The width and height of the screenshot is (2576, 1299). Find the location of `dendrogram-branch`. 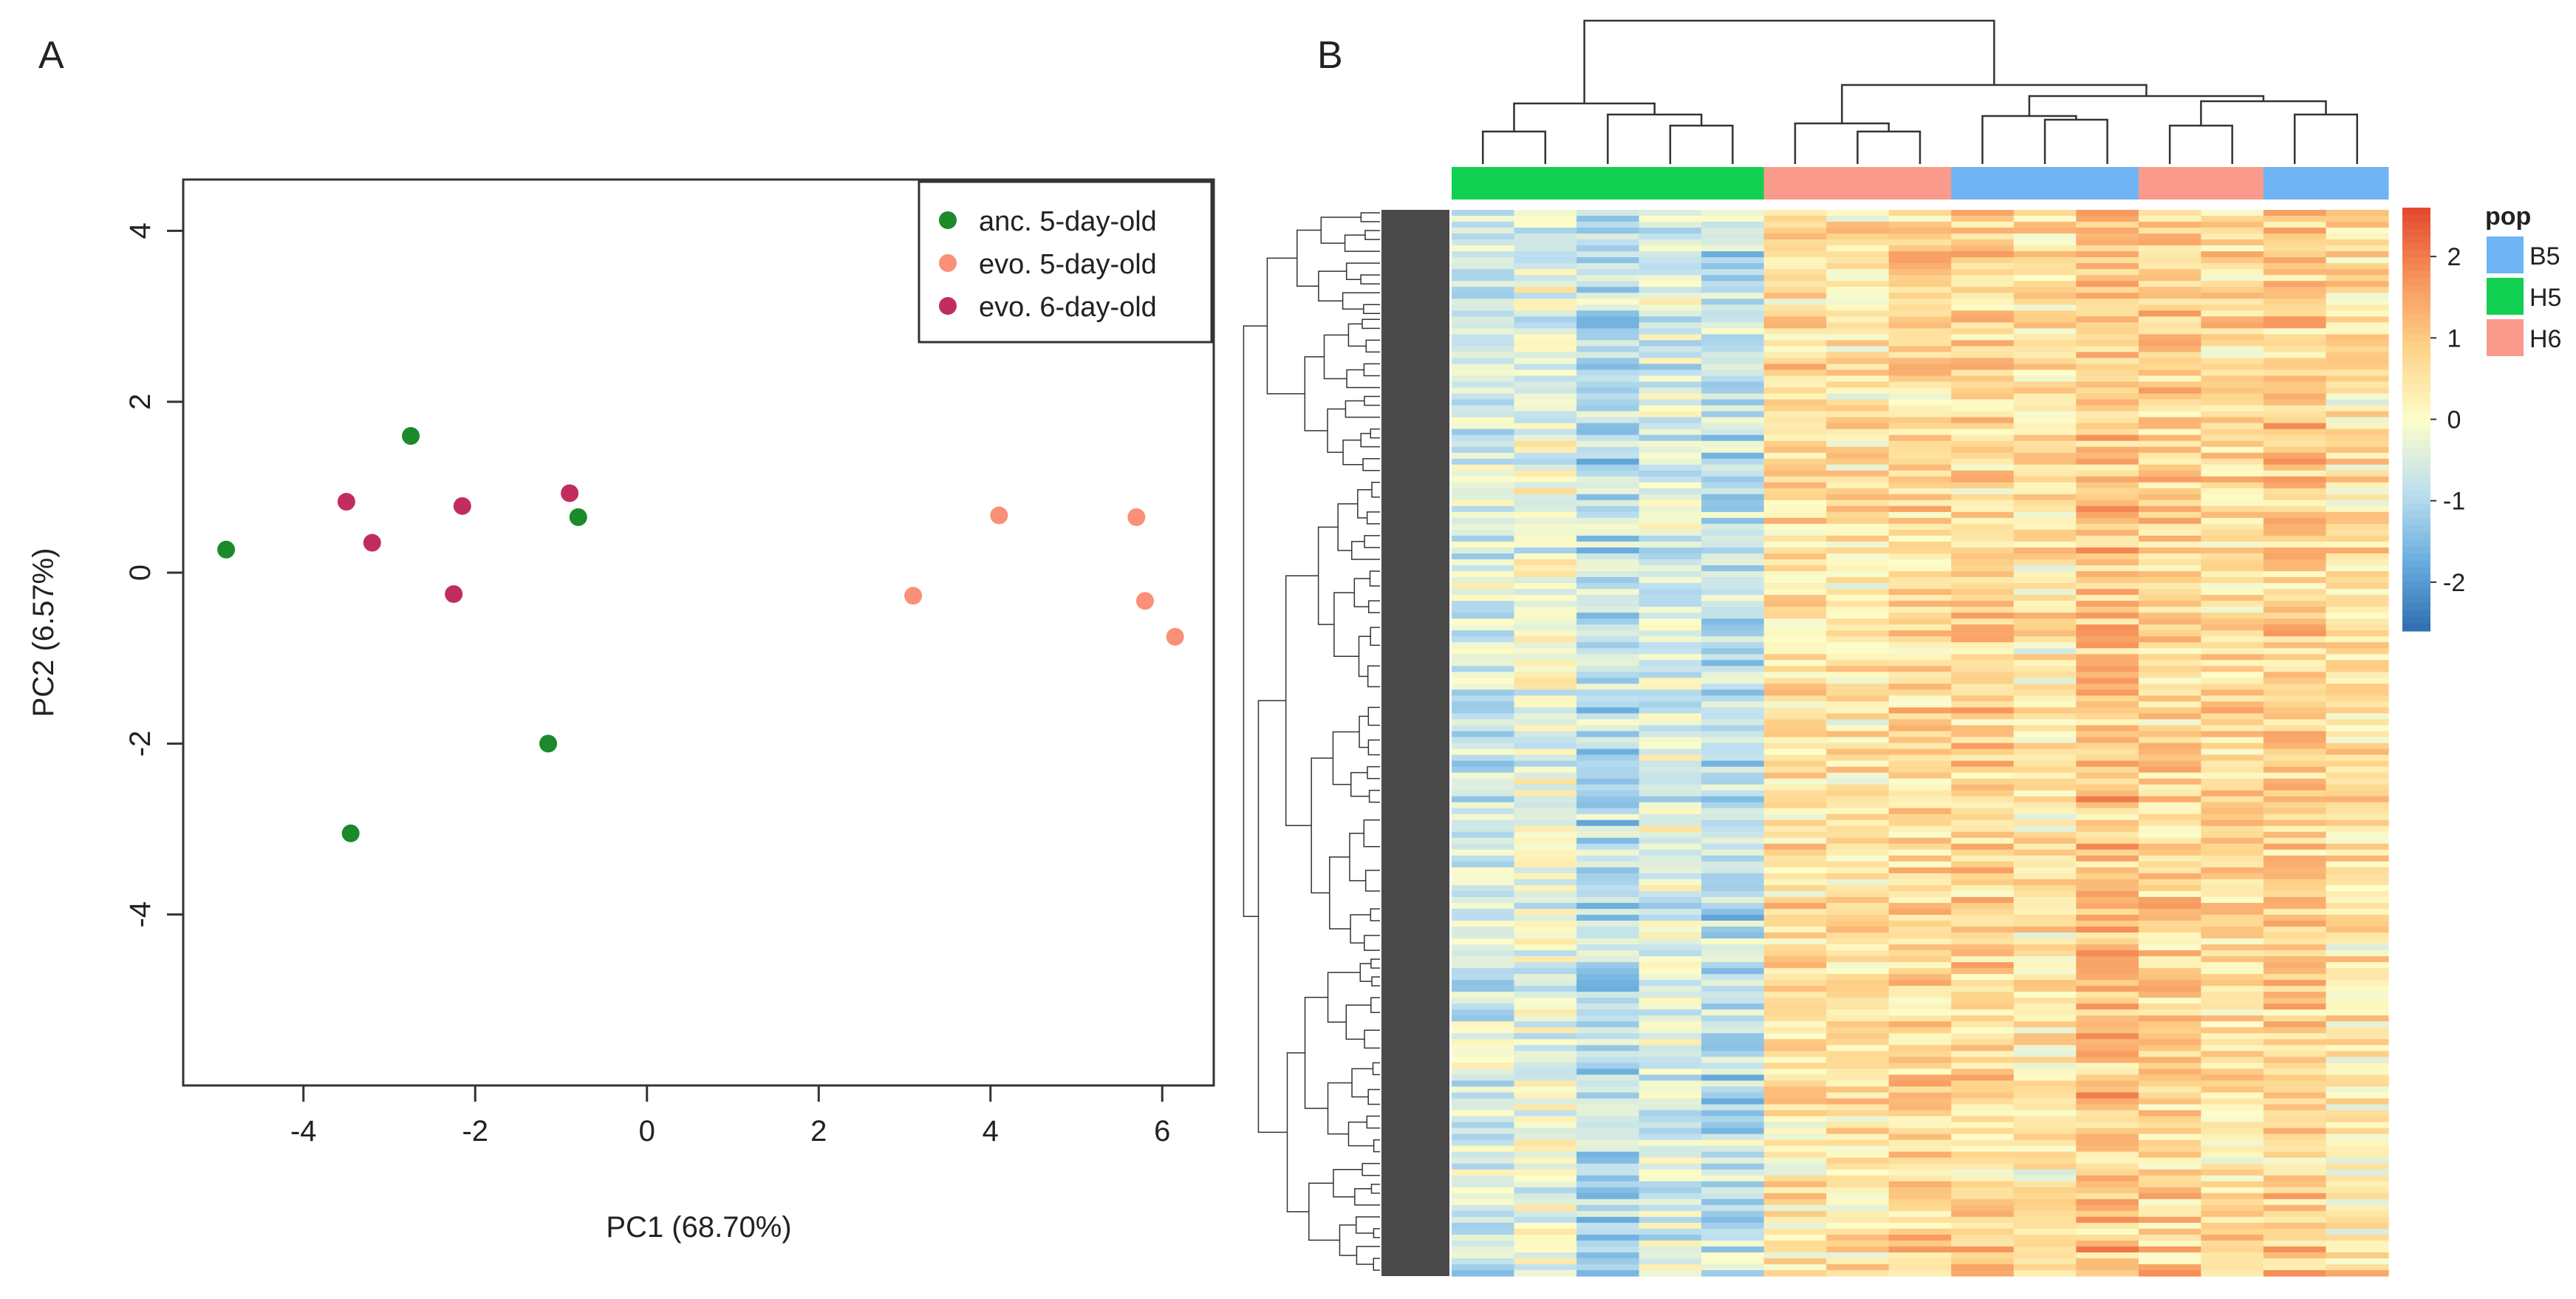

dendrogram-branch is located at coordinates (1655, 138).